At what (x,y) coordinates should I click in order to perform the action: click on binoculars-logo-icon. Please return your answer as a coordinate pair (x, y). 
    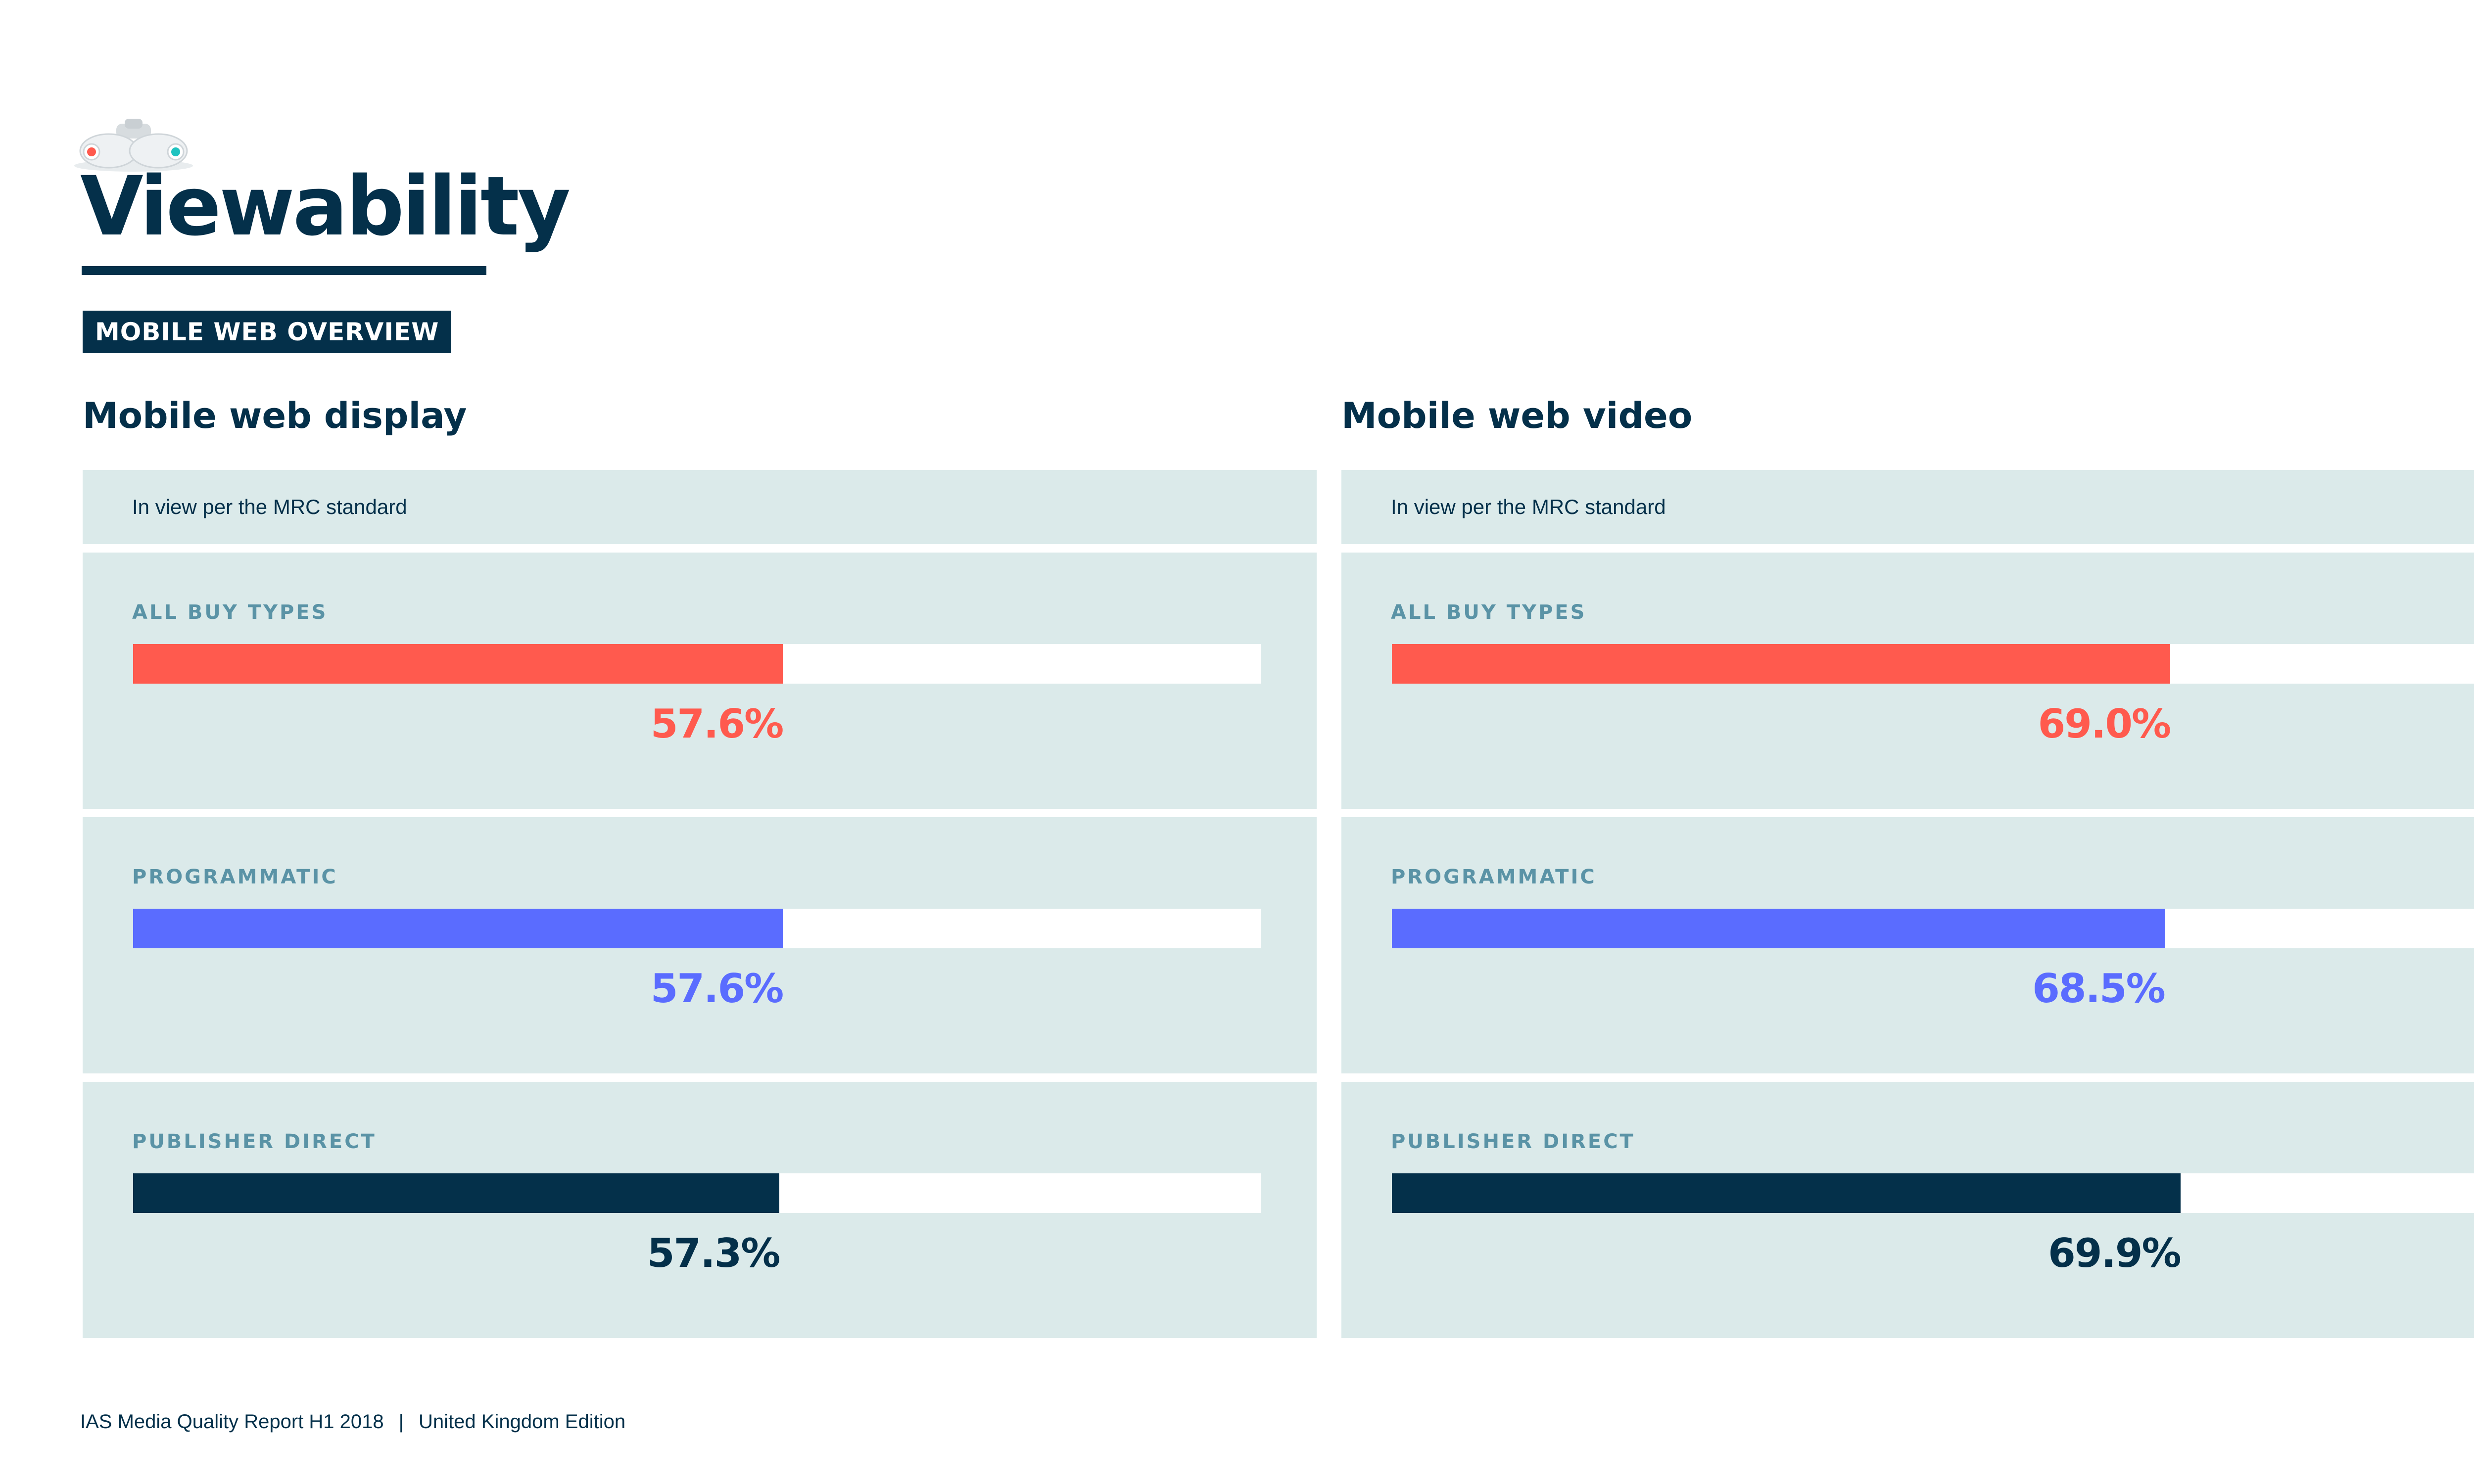
    Looking at the image, I should click on (134, 145).